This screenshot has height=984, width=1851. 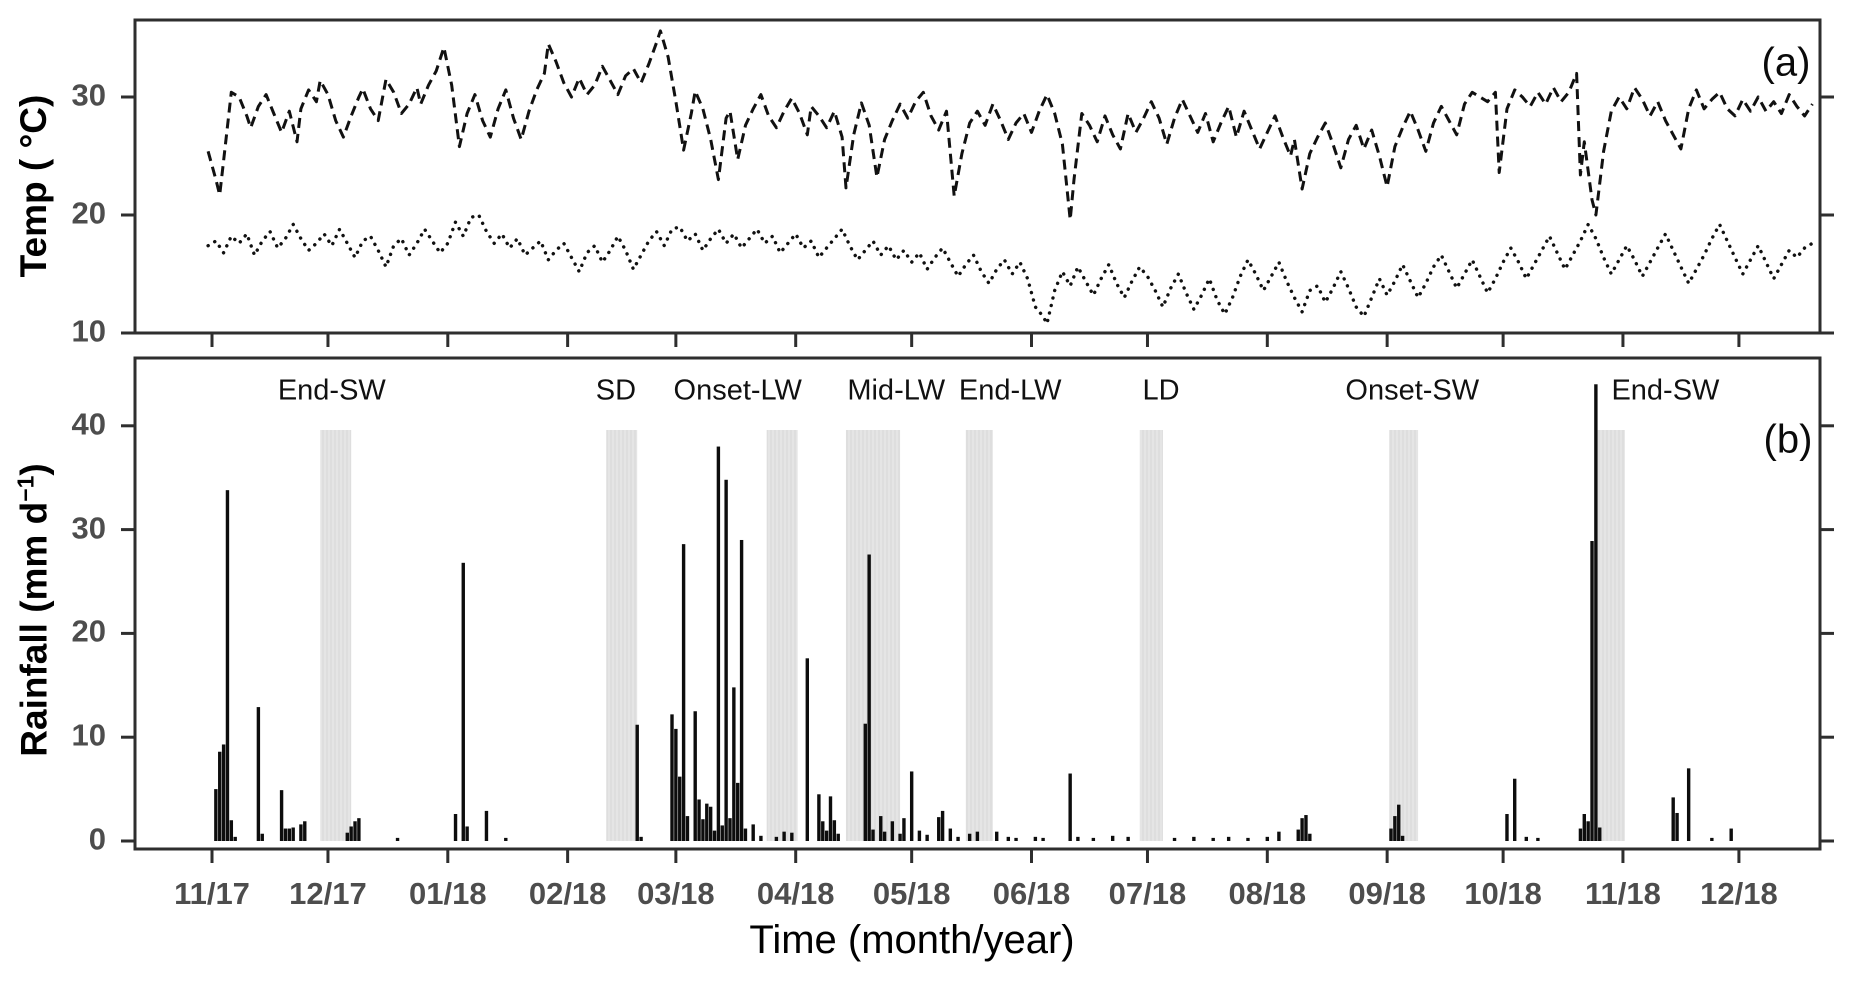 What do you see at coordinates (1786, 62) in the screenshot?
I see `panel-a-letter: (a)` at bounding box center [1786, 62].